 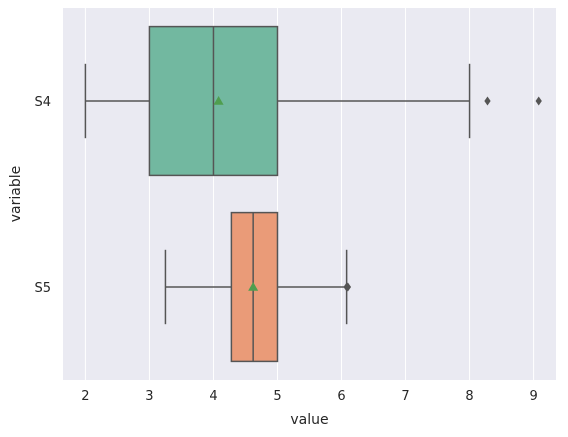 I want to click on x-tick-label: 2, so click(x=85, y=396).